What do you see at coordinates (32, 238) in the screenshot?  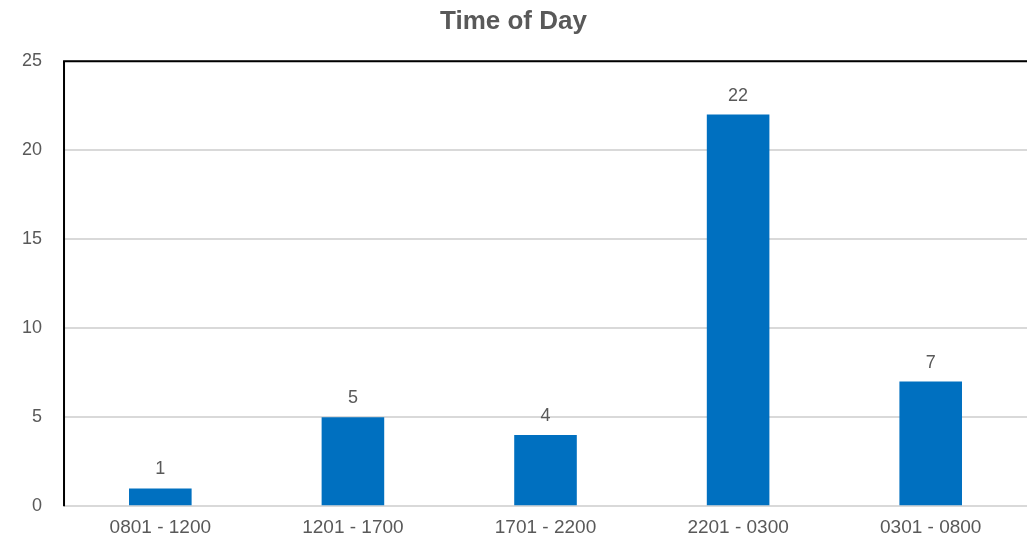 I see `y-tick-label: 15` at bounding box center [32, 238].